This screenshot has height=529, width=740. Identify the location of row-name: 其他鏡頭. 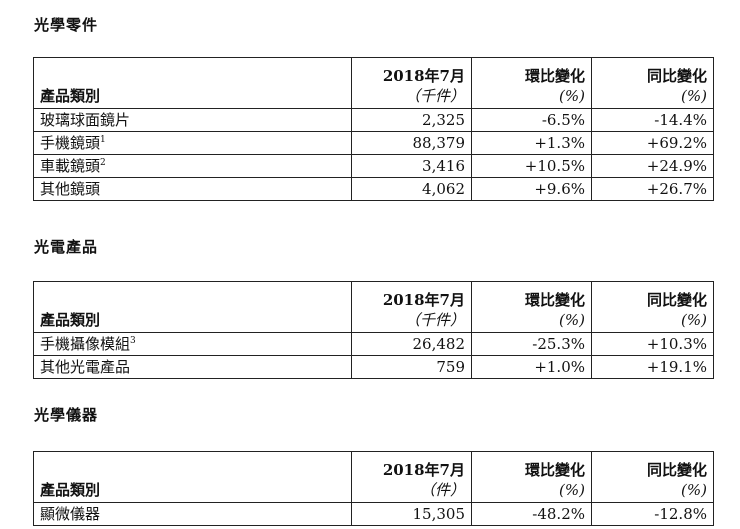
(192, 189).